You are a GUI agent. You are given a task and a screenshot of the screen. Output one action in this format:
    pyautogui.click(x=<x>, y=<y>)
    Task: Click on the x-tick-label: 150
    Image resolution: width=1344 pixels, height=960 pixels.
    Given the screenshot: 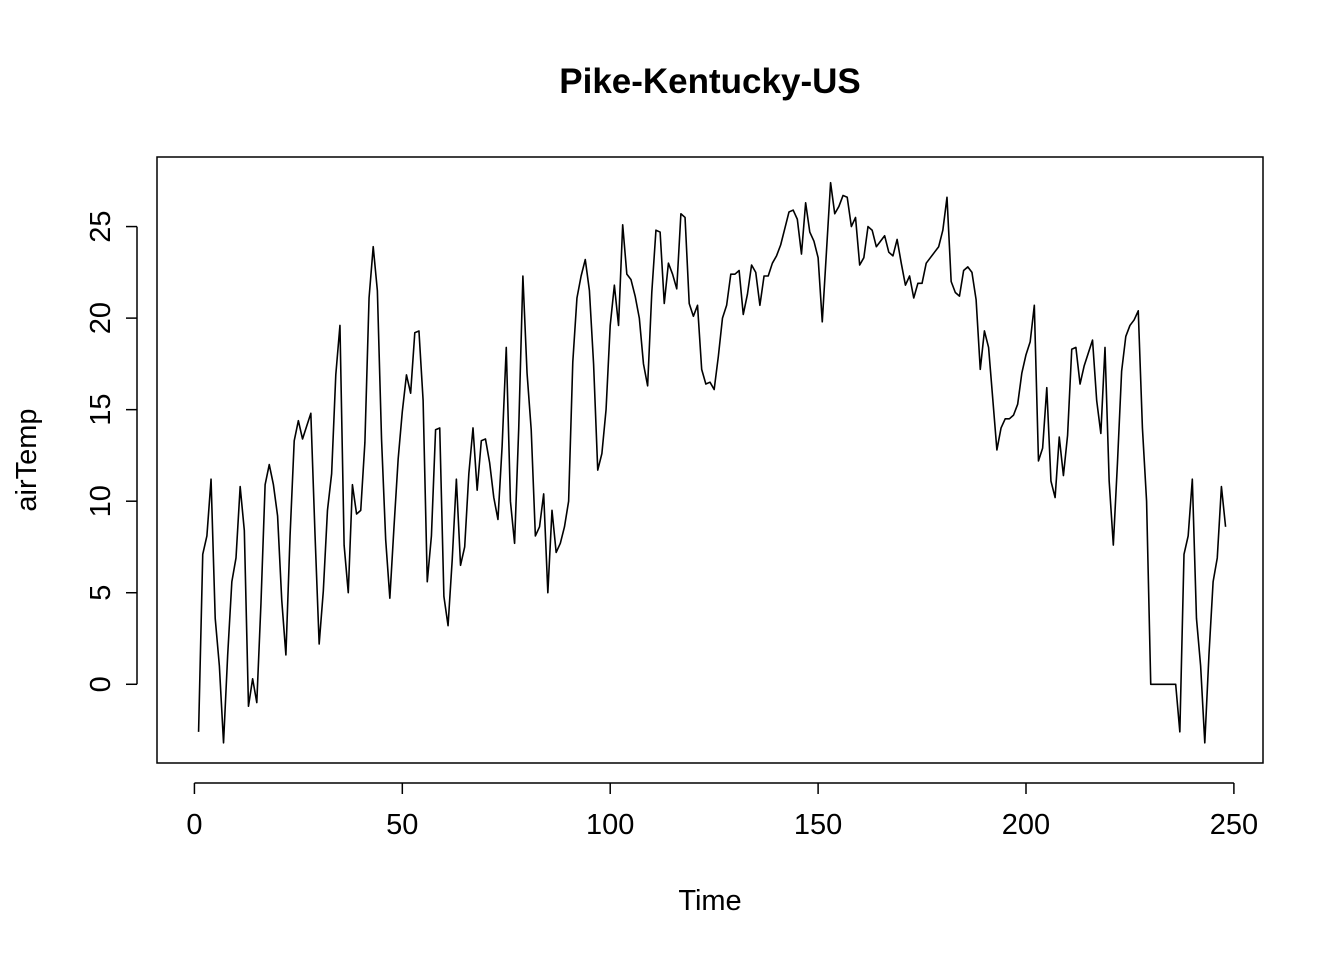 What is the action you would take?
    pyautogui.click(x=818, y=825)
    